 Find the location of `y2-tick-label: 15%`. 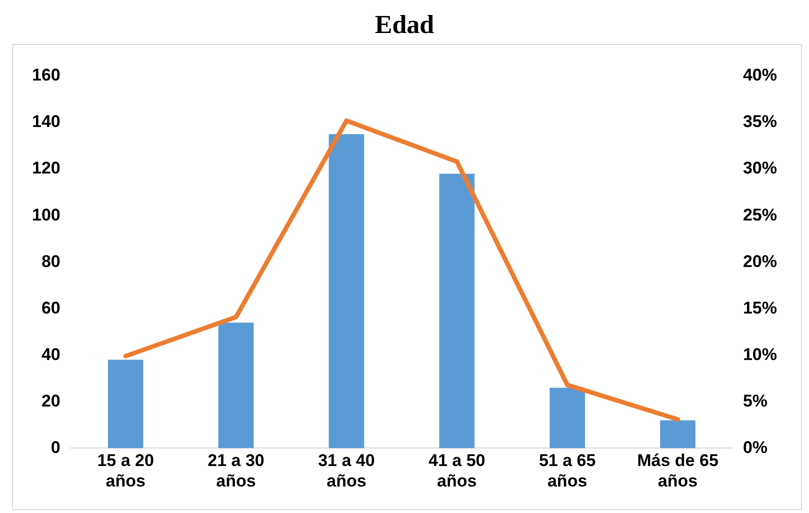

y2-tick-label: 15% is located at coordinates (760, 308).